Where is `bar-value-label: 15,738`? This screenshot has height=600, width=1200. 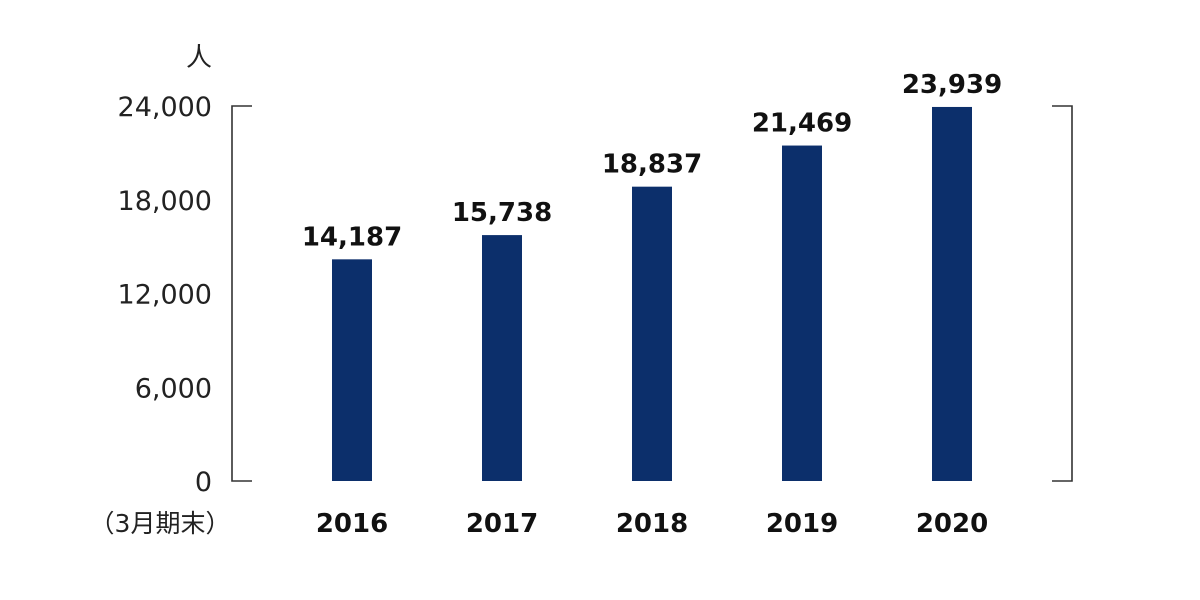 bar-value-label: 15,738 is located at coordinates (502, 213).